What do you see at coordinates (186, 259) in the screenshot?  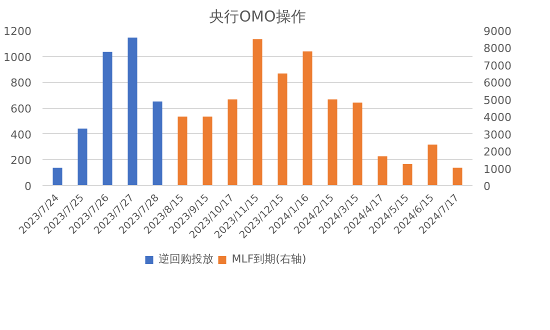 I see `legend-label: 逆回购投放` at bounding box center [186, 259].